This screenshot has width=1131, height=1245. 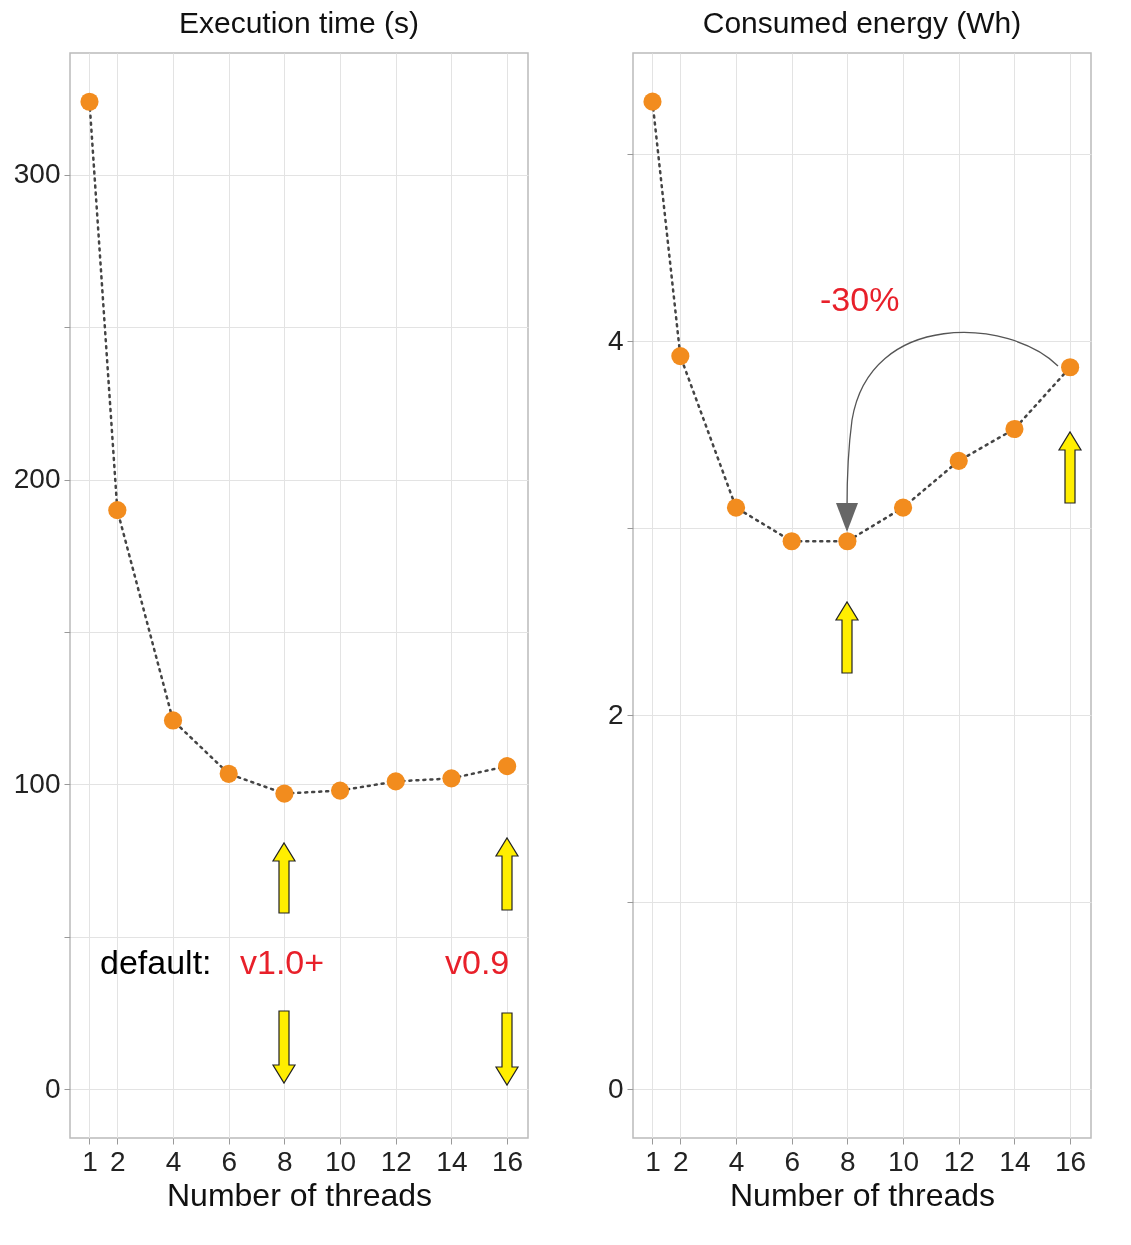 I want to click on y-tick-label: 200, so click(x=37, y=479).